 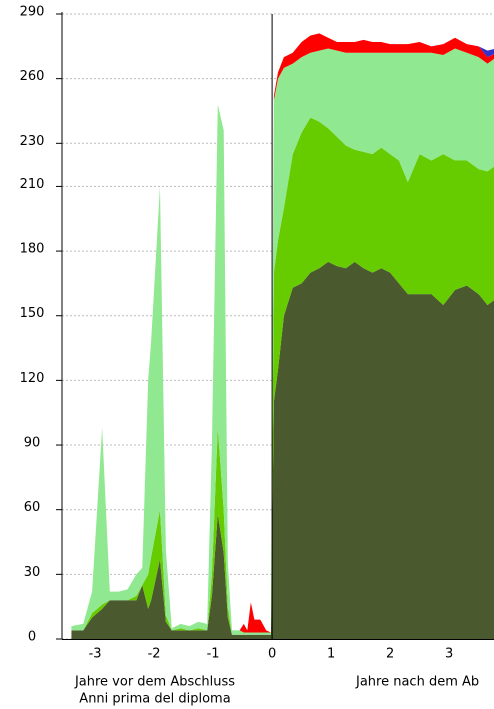 I want to click on x-tick-label: -1, so click(x=213, y=654).